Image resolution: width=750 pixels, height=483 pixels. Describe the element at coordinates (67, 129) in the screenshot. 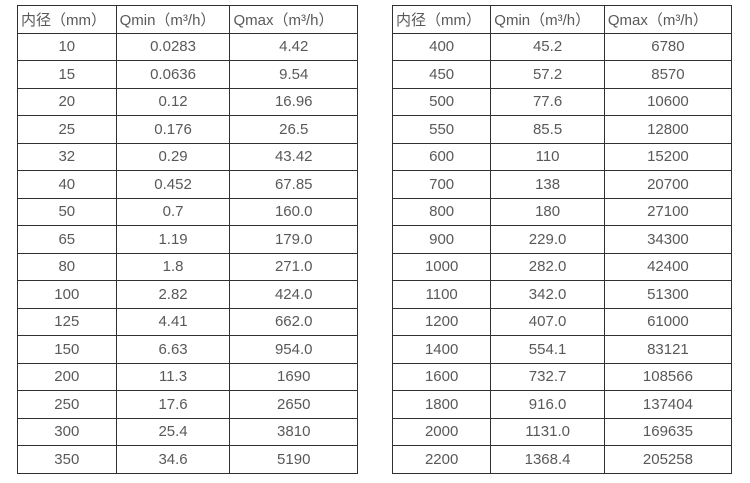

I see `table-cell: 25` at that location.